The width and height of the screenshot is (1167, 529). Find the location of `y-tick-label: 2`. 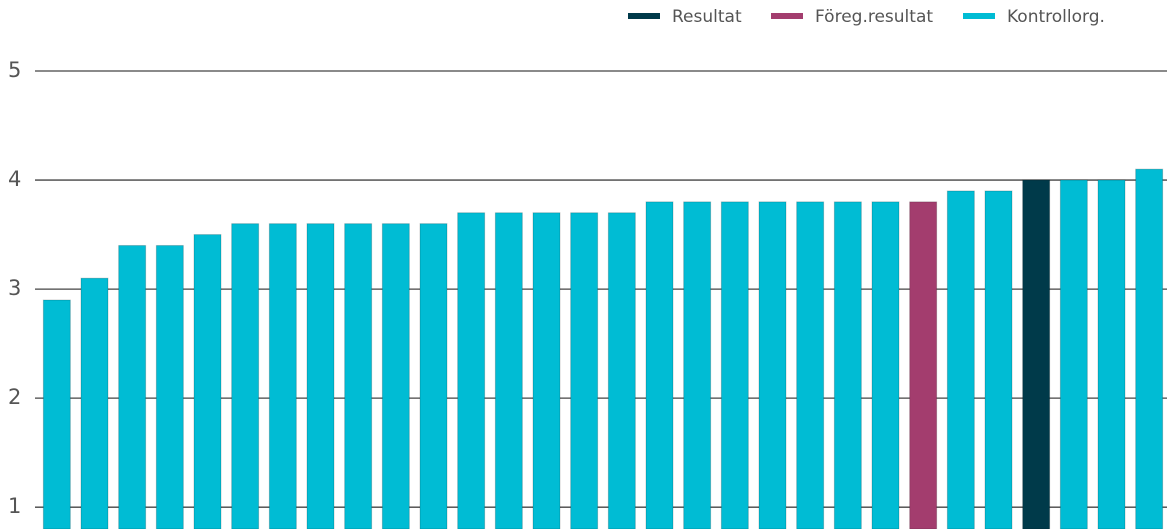

y-tick-label: 2 is located at coordinates (14, 397).